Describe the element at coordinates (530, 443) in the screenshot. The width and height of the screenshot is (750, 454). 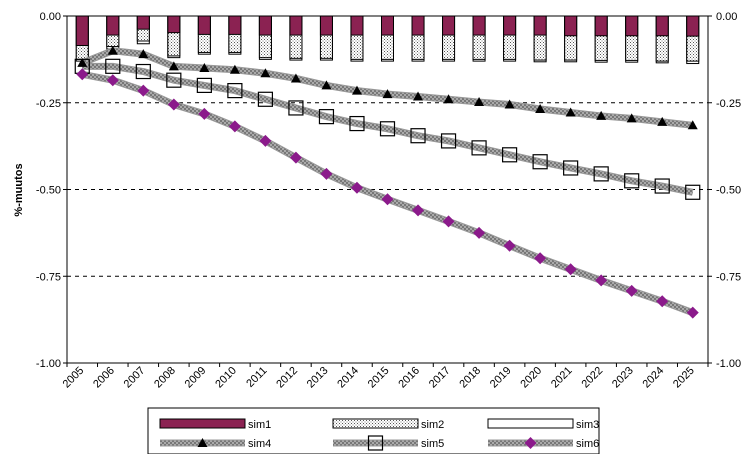
I see `legend-marker-sim6` at that location.